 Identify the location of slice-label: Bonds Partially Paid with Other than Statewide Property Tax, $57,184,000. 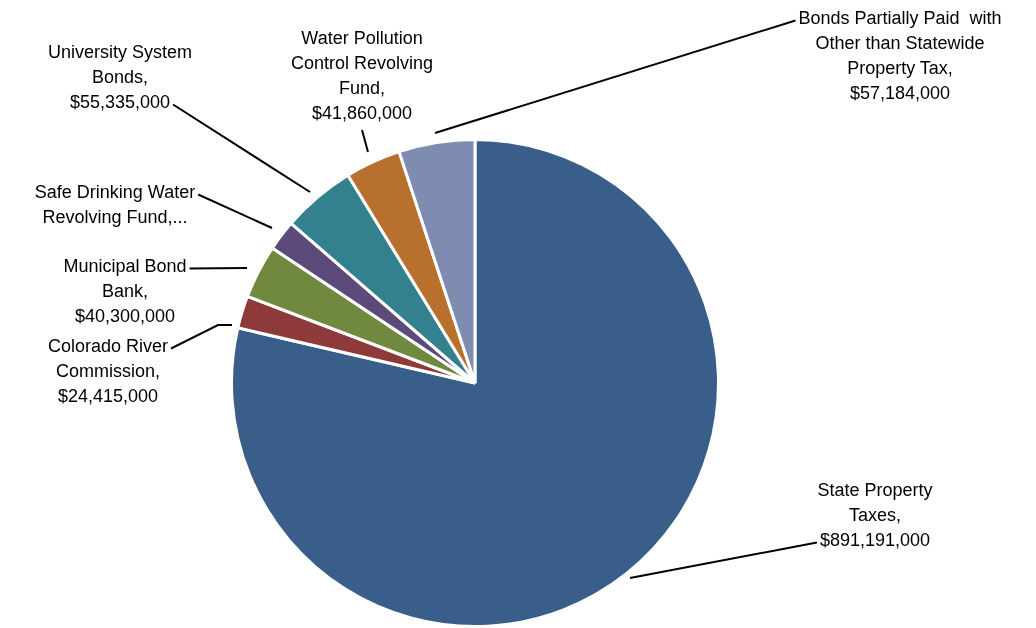
(900, 55).